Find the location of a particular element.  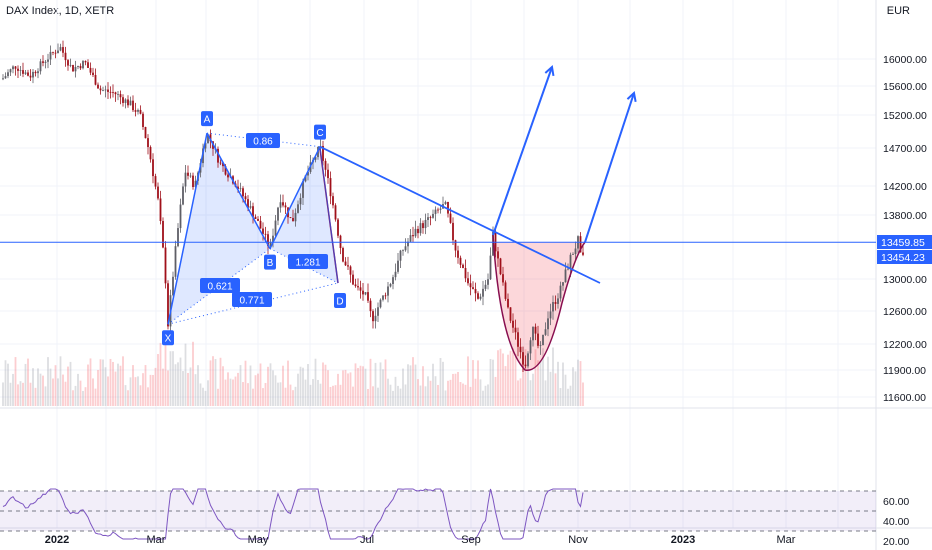

point-label-a: A is located at coordinates (207, 120).